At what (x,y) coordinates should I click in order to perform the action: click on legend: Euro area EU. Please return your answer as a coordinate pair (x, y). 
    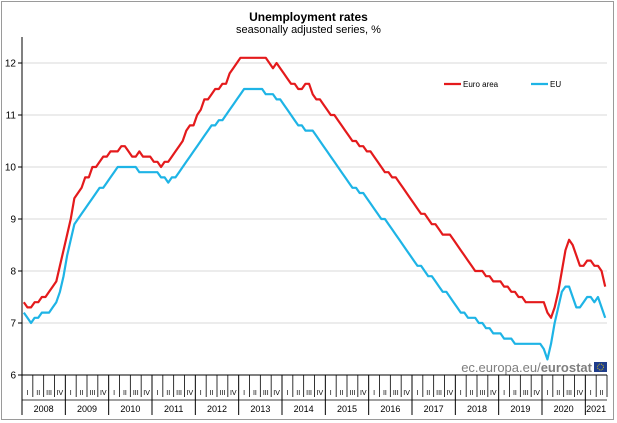
    Looking at the image, I should click on (502, 84).